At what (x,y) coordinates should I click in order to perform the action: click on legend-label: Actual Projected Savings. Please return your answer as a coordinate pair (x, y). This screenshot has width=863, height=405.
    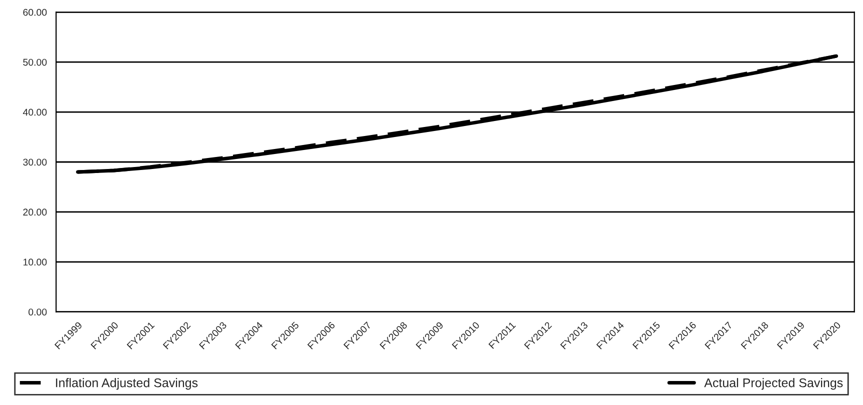
    Looking at the image, I should click on (773, 384).